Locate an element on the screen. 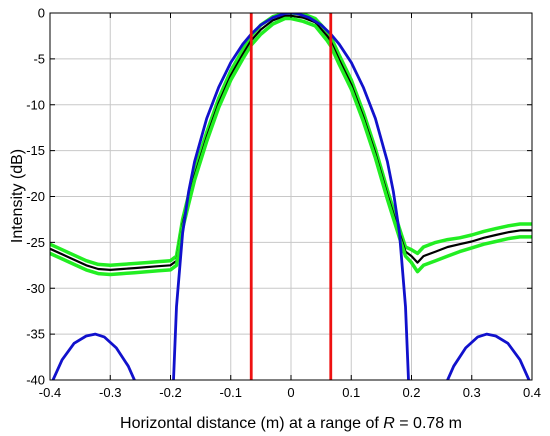 The image size is (550, 436). x-tick-label-2: -0.2 is located at coordinates (170, 392).